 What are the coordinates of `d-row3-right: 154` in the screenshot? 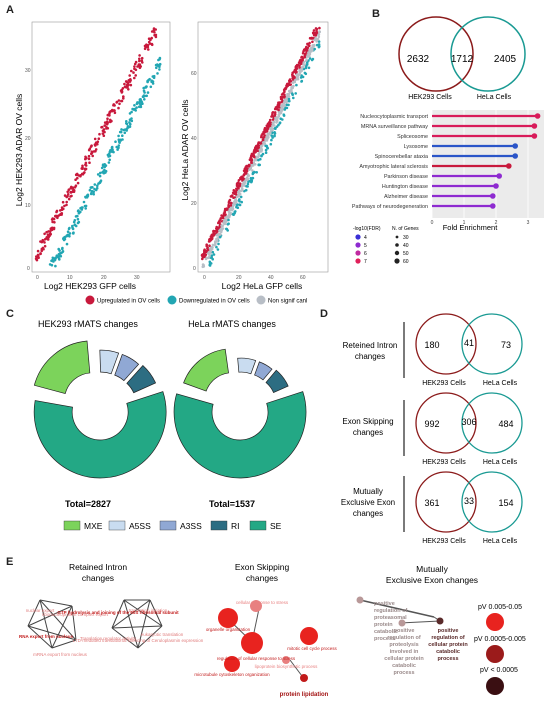 It's located at (505, 503).